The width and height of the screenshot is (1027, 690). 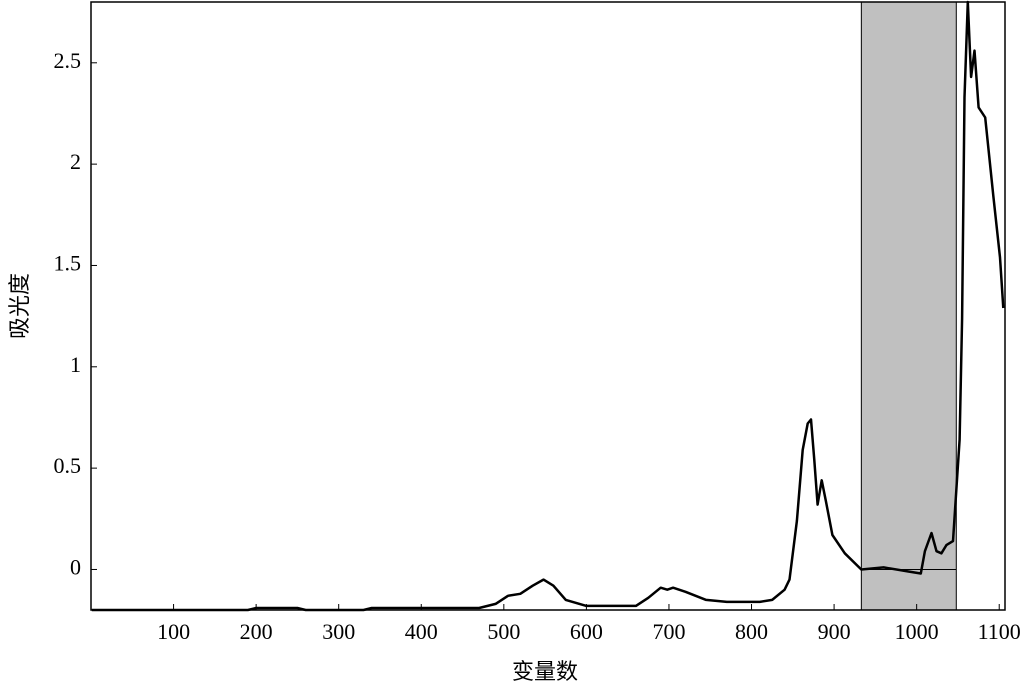 What do you see at coordinates (751, 631) in the screenshot?
I see `x-tick-label: 800` at bounding box center [751, 631].